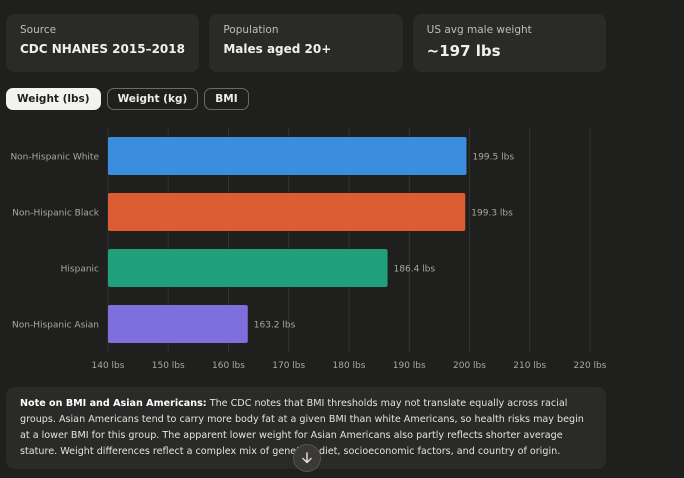 The width and height of the screenshot is (684, 478). I want to click on tab-bmi: BMI, so click(226, 99).